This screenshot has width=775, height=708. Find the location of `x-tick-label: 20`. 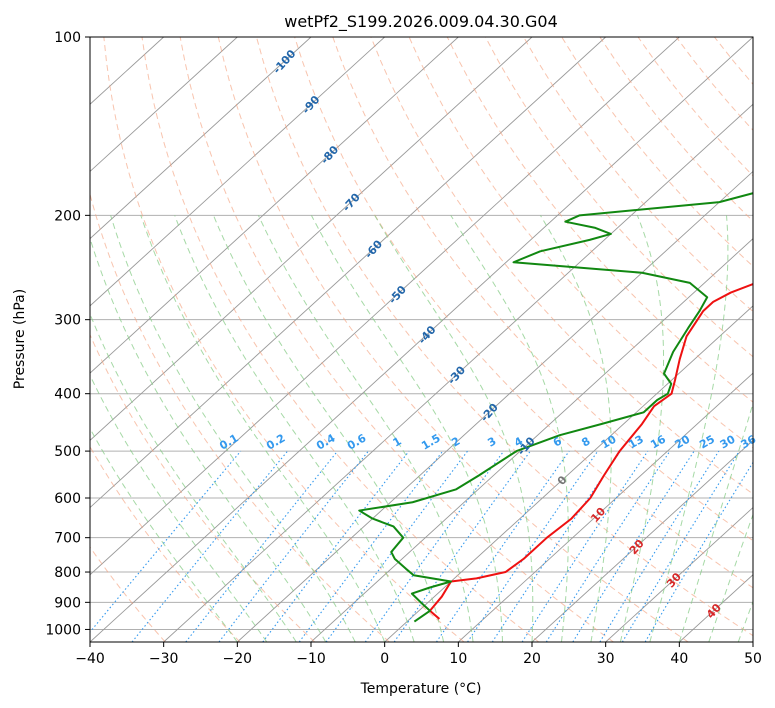

x-tick-label: 20 is located at coordinates (532, 659).